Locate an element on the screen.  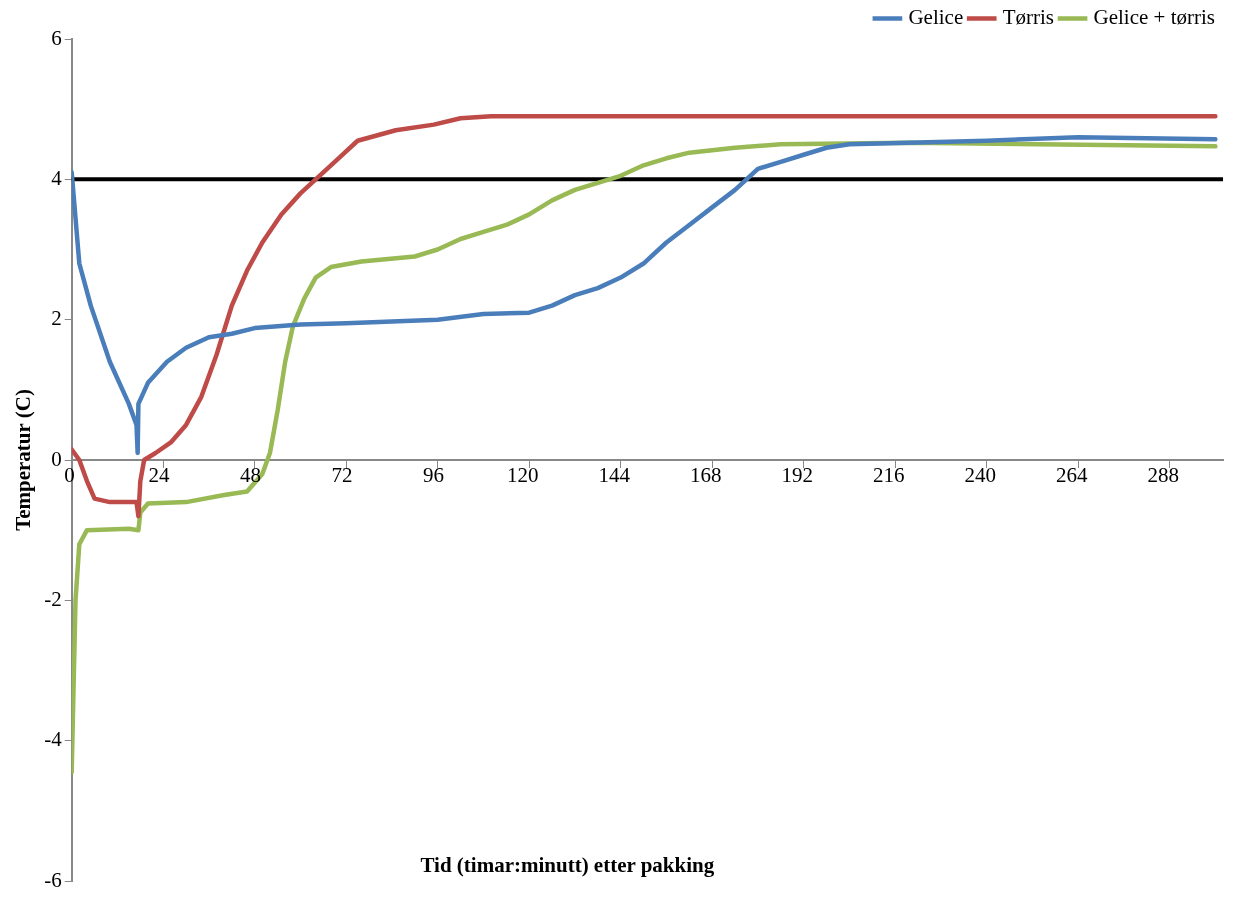
x-tick-label: 288 is located at coordinates (1163, 475).